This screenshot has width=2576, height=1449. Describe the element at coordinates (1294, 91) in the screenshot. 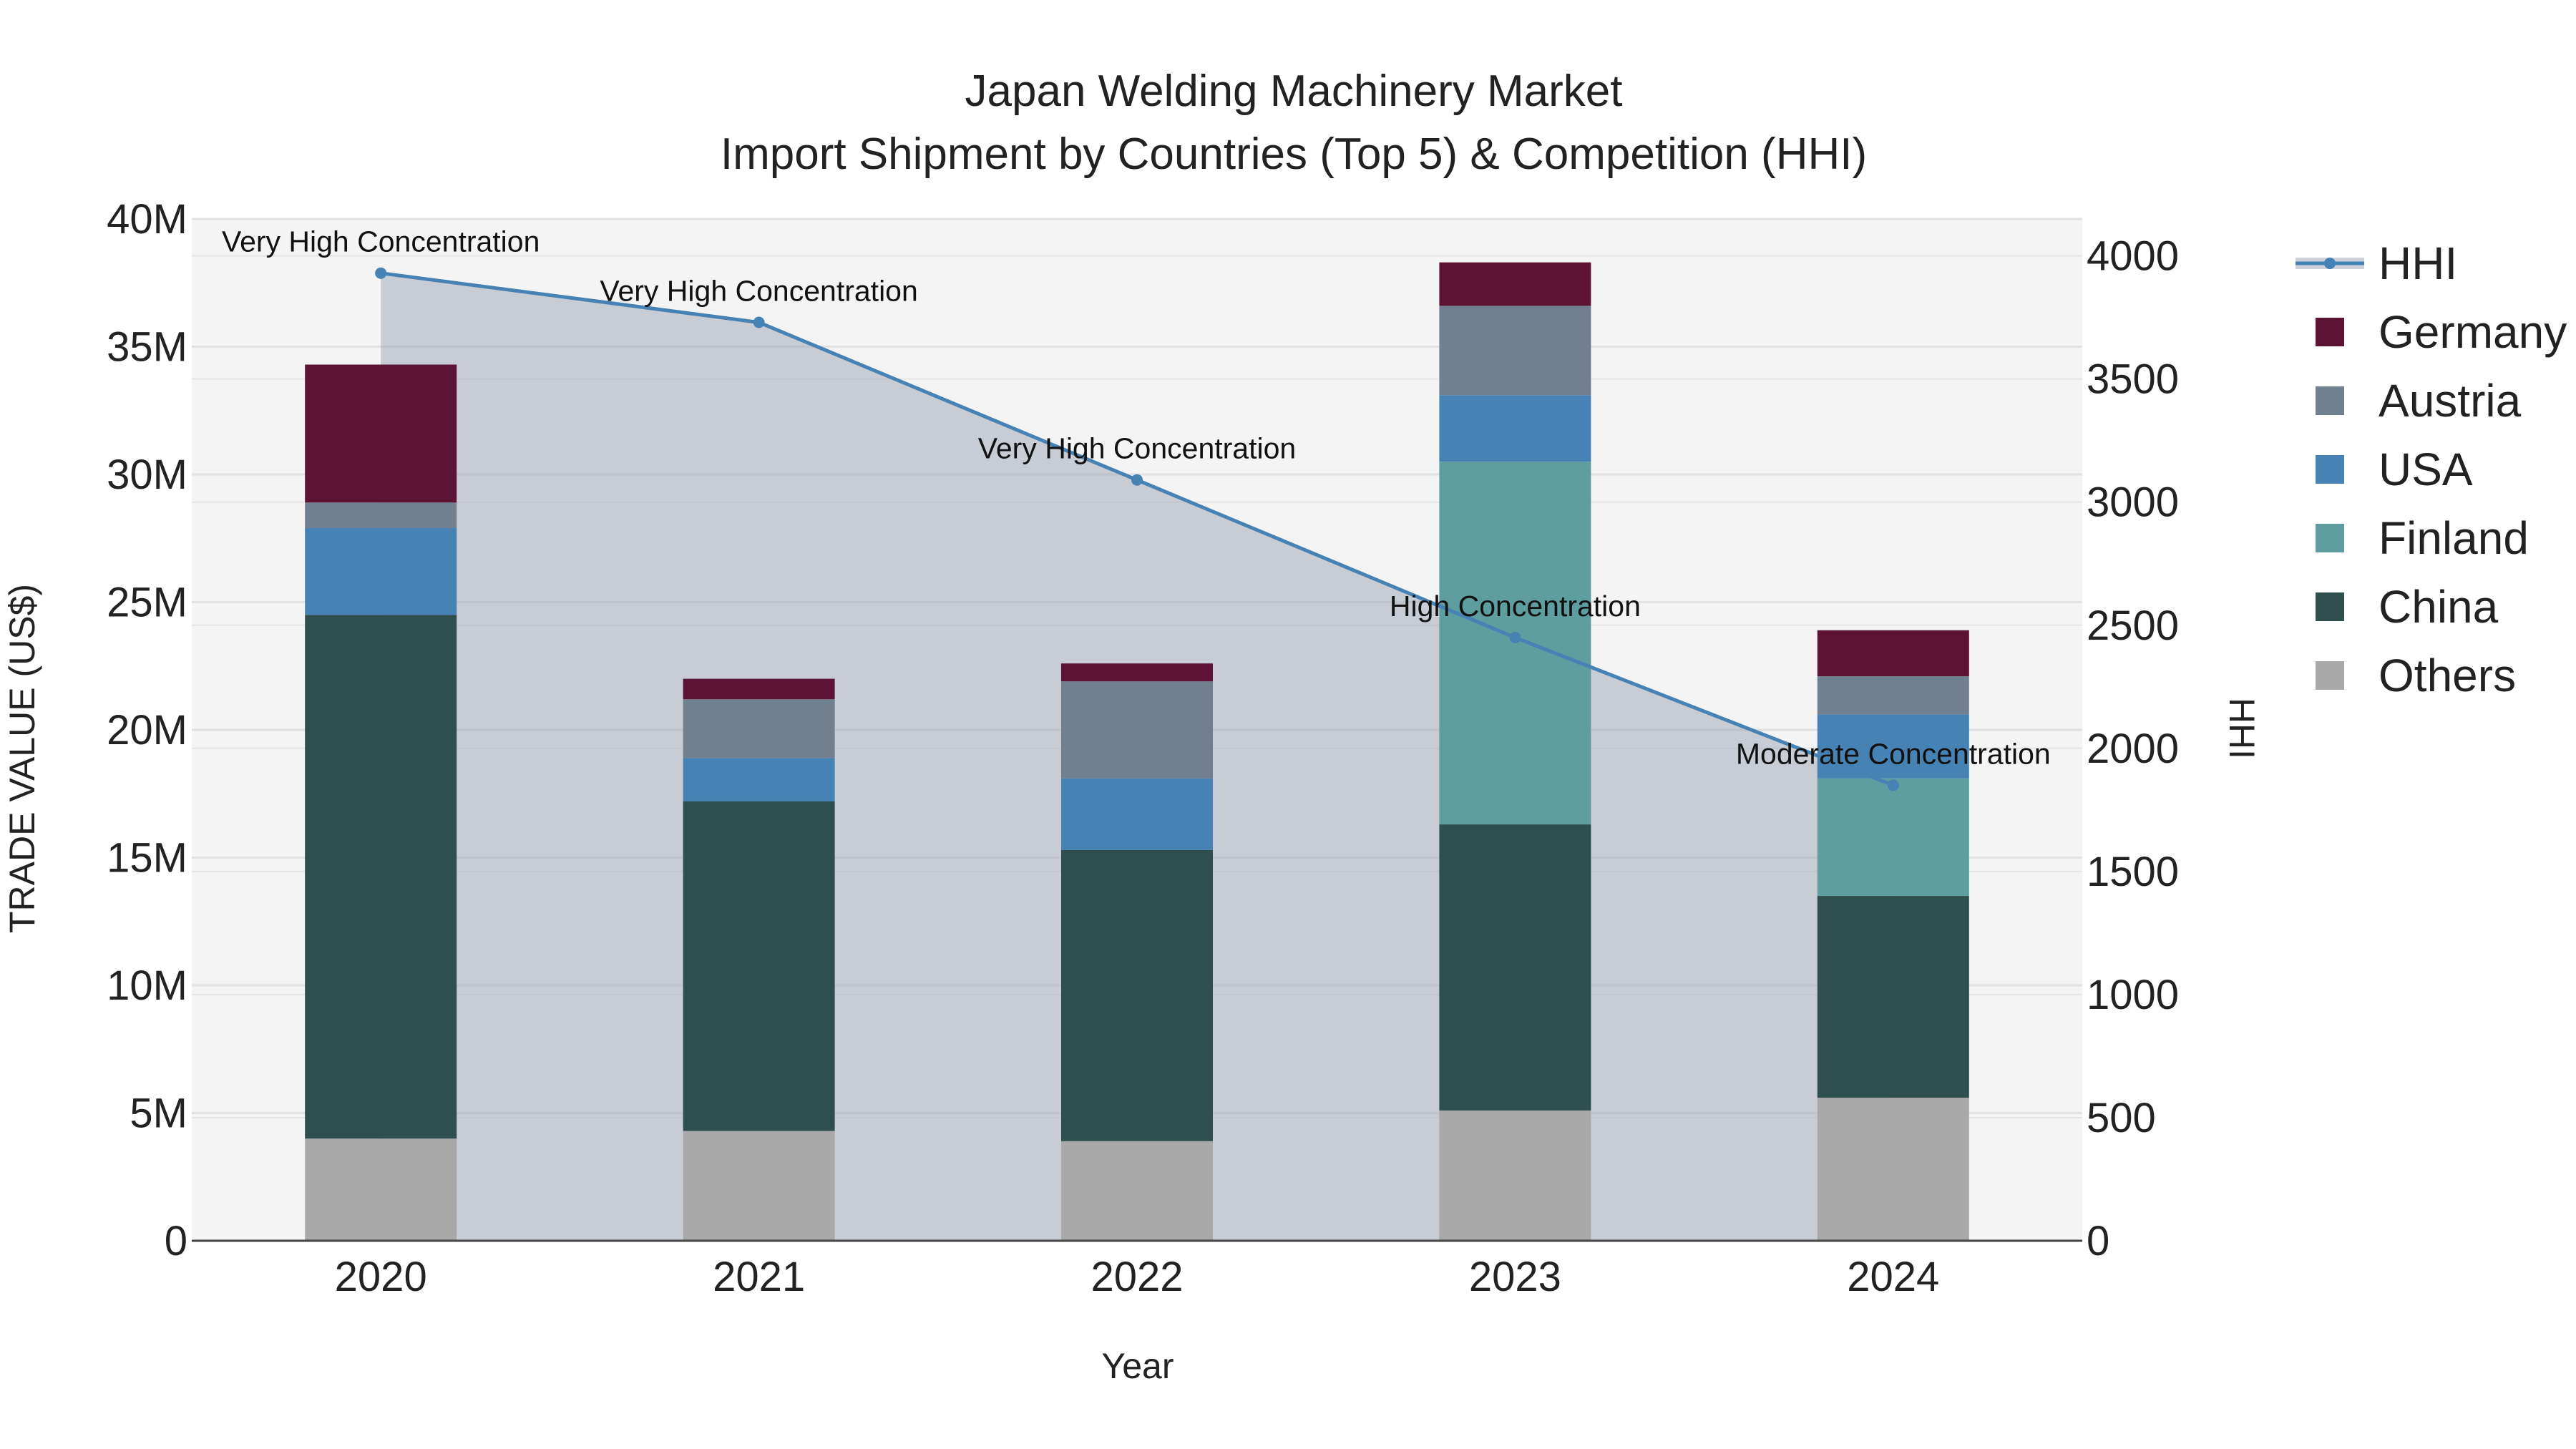

I see `chart-title: Japan Welding Machinery Market` at that location.